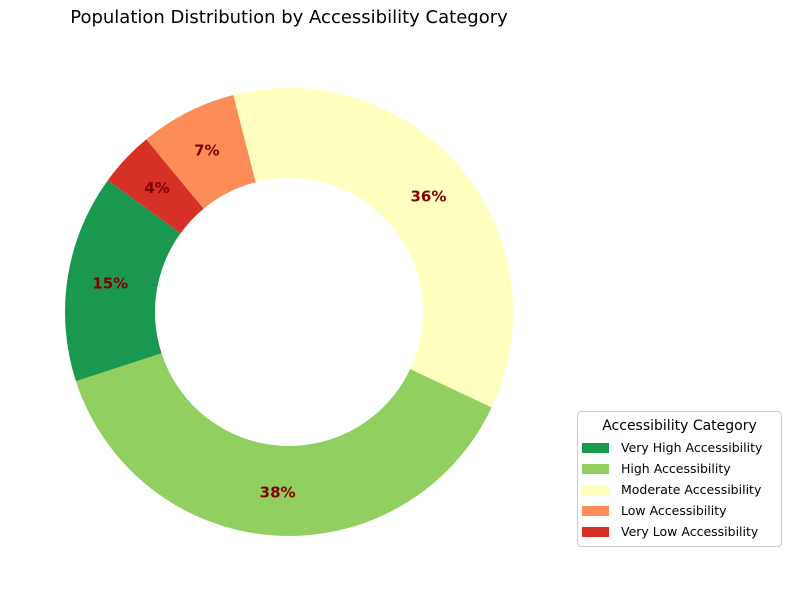  I want to click on legend-item: Low Accessibility, so click(679, 510).